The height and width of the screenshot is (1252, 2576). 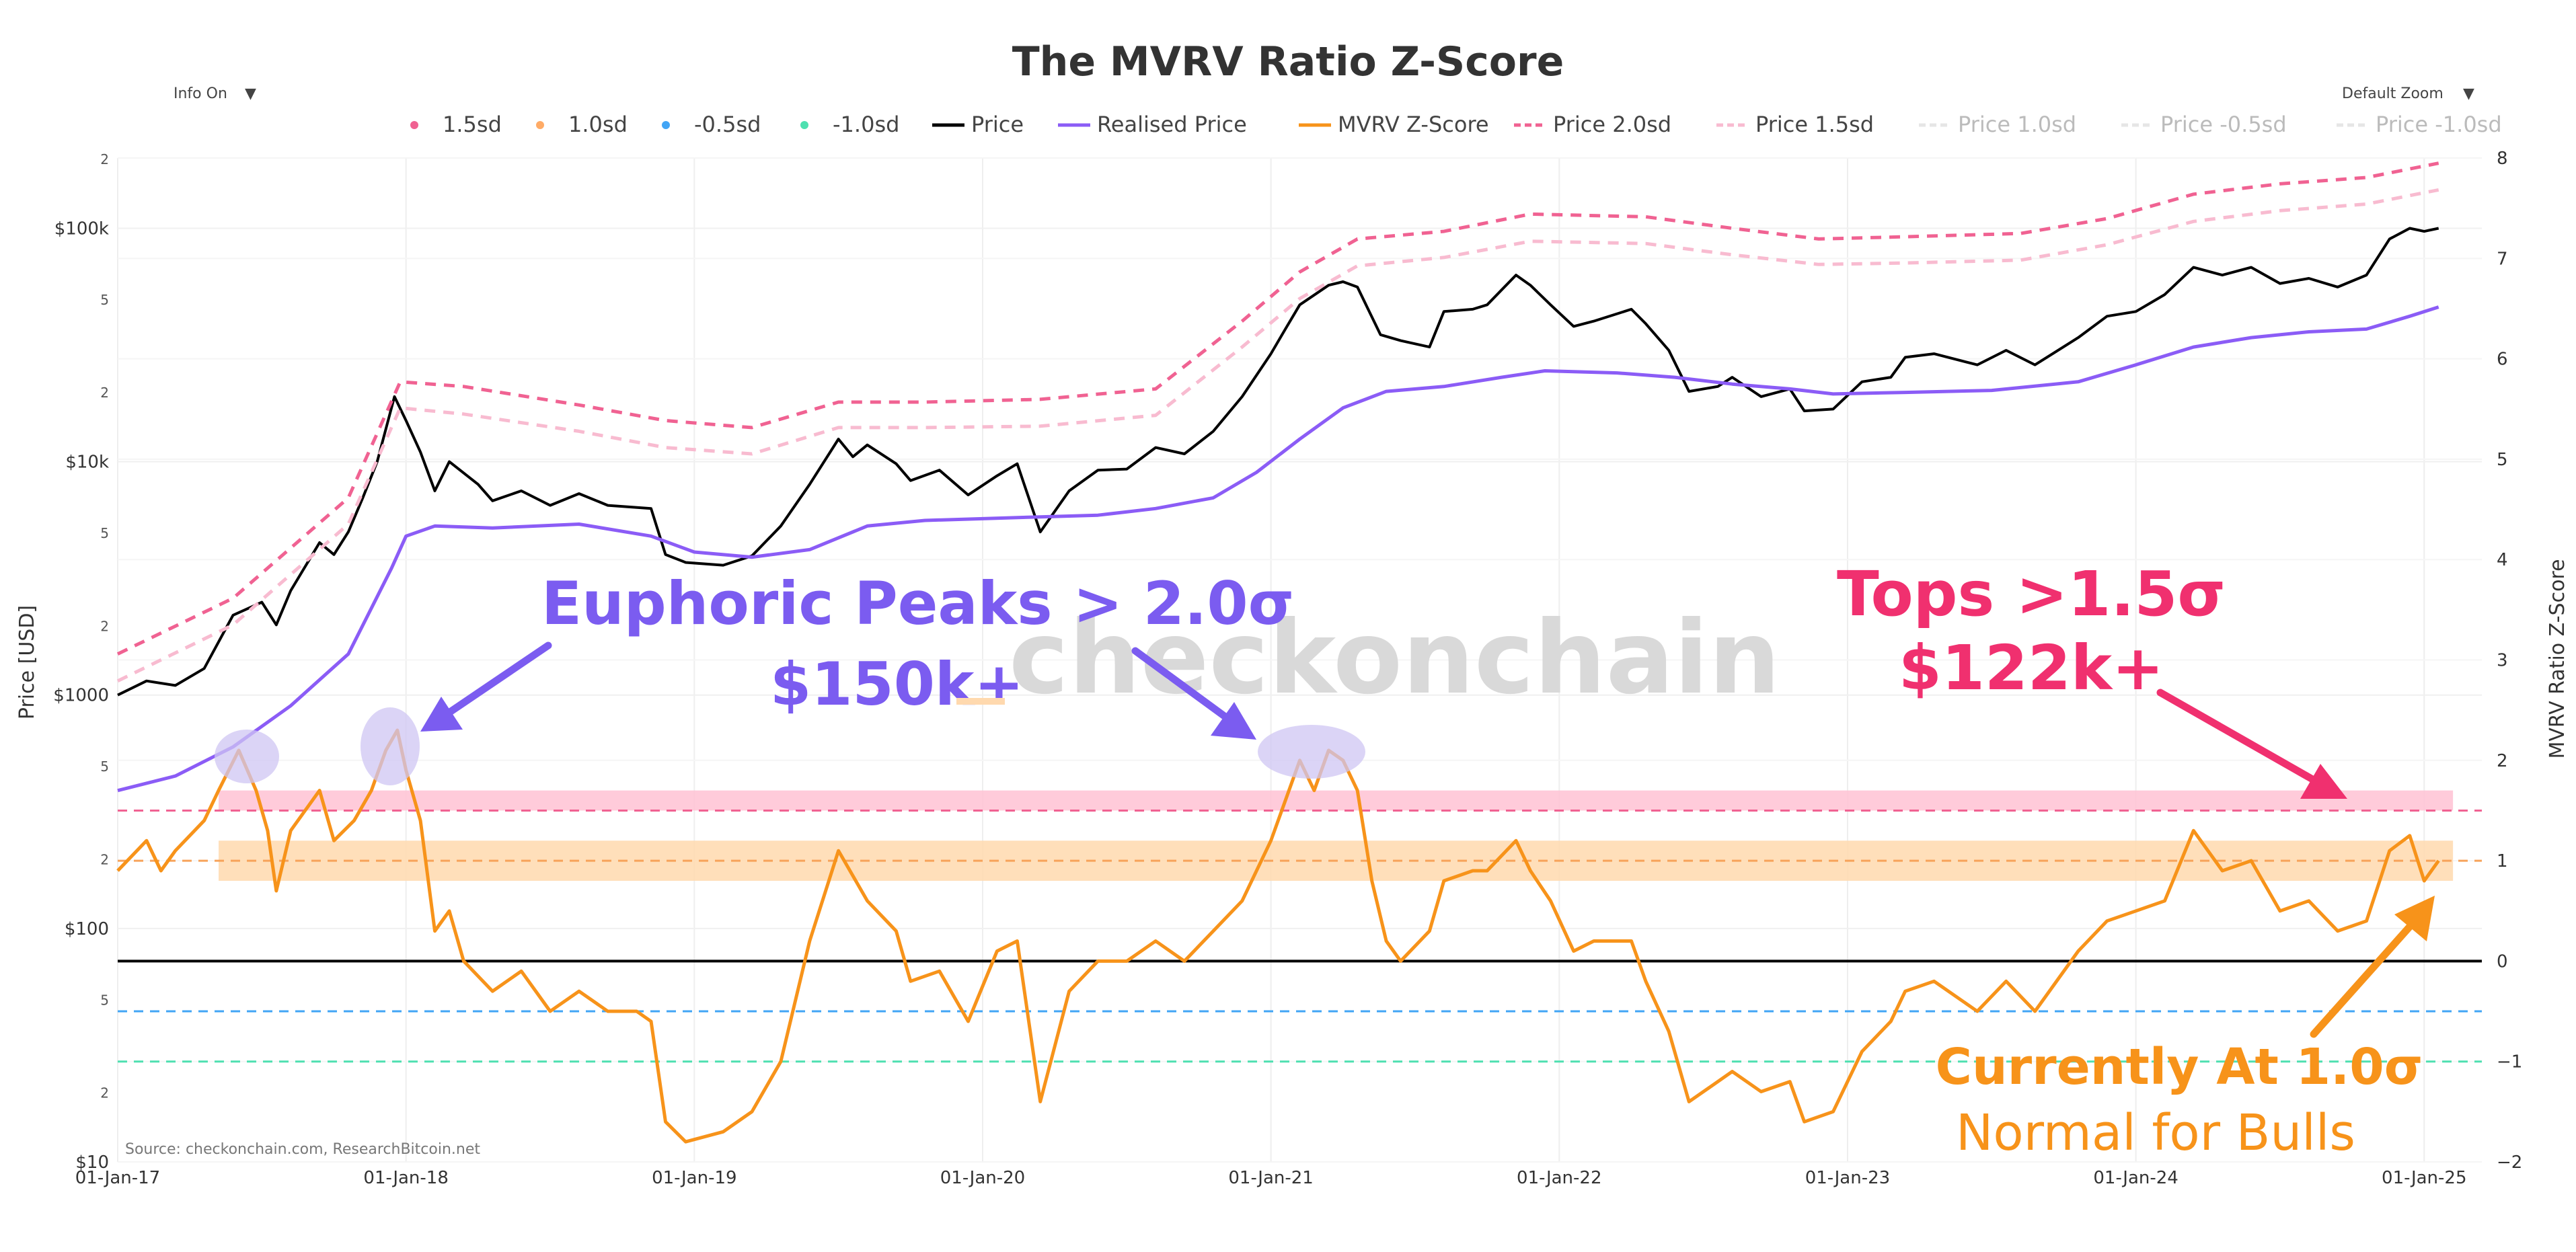 I want to click on x-tick-label: 01-Jan-24, so click(x=2135, y=1178).